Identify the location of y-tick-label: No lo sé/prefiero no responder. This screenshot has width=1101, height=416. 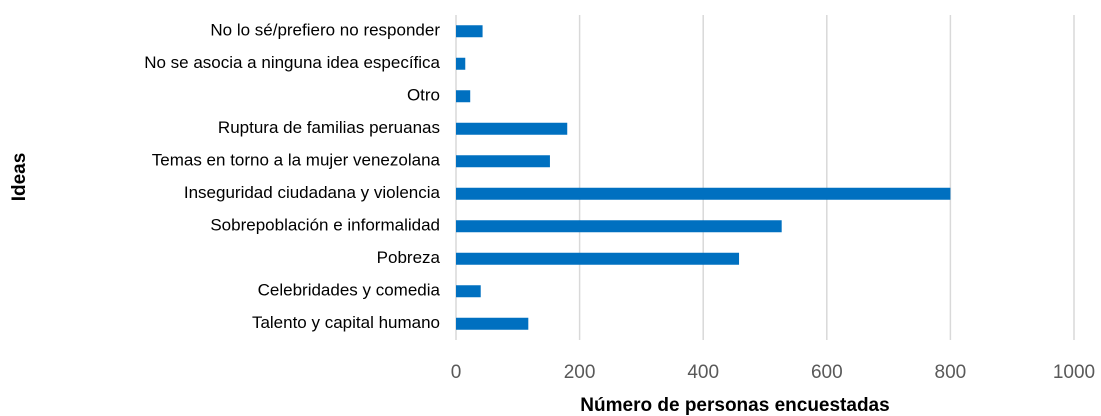
(325, 30).